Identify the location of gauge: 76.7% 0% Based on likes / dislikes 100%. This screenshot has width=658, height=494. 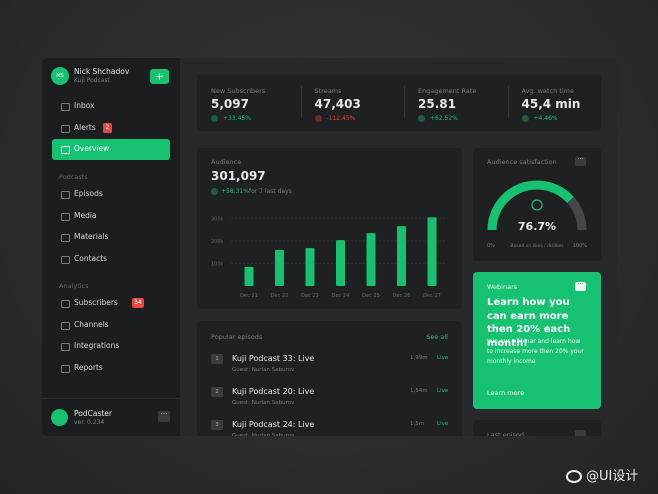
(537, 214).